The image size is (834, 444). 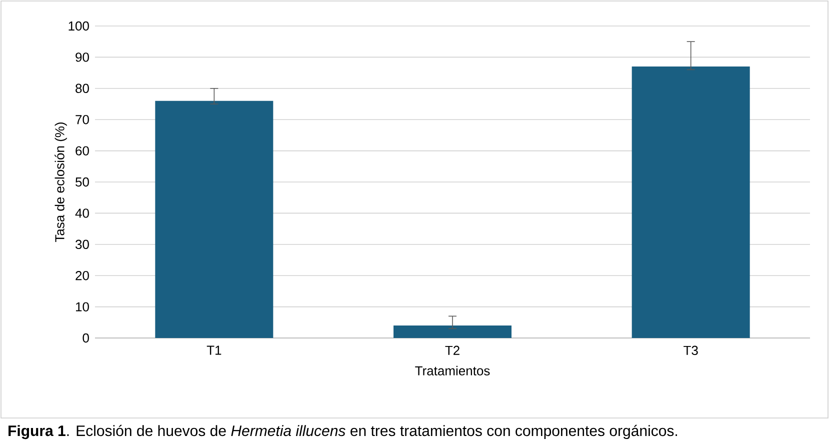 I want to click on y-tick-label: 100, so click(x=78, y=26).